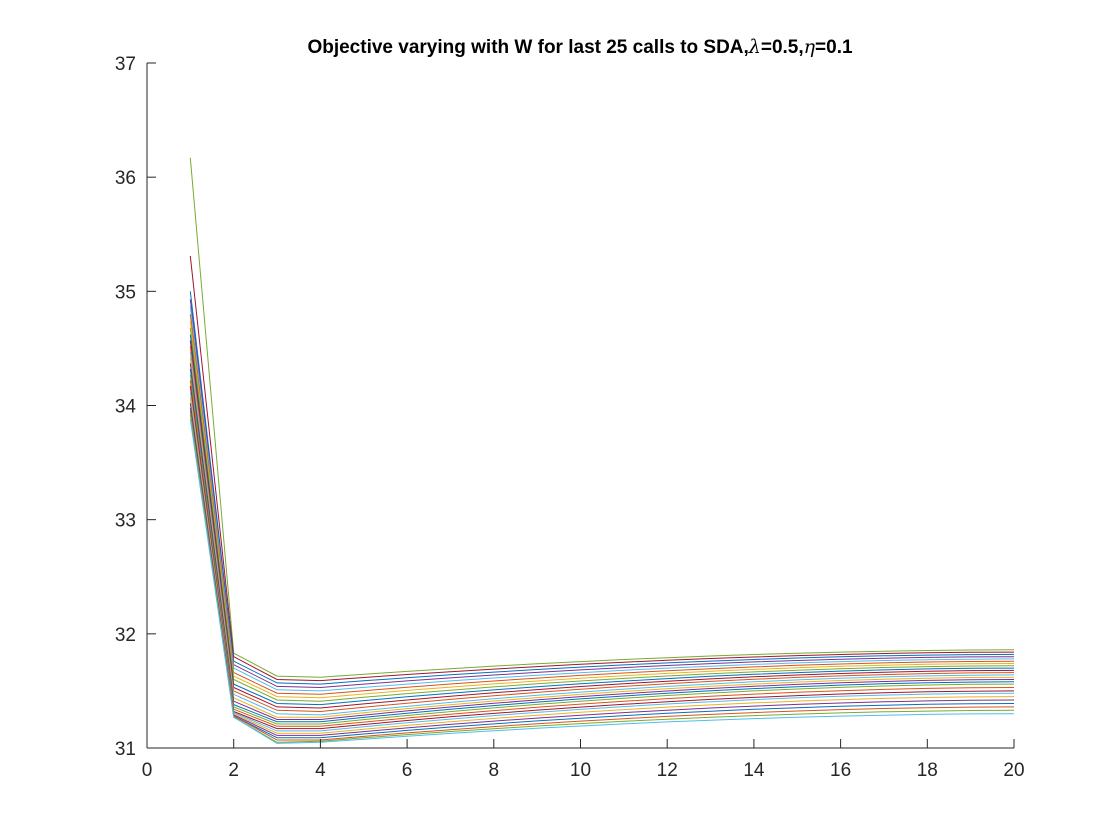 The image size is (1120, 840). What do you see at coordinates (320, 770) in the screenshot?
I see `x-tick-label: 4` at bounding box center [320, 770].